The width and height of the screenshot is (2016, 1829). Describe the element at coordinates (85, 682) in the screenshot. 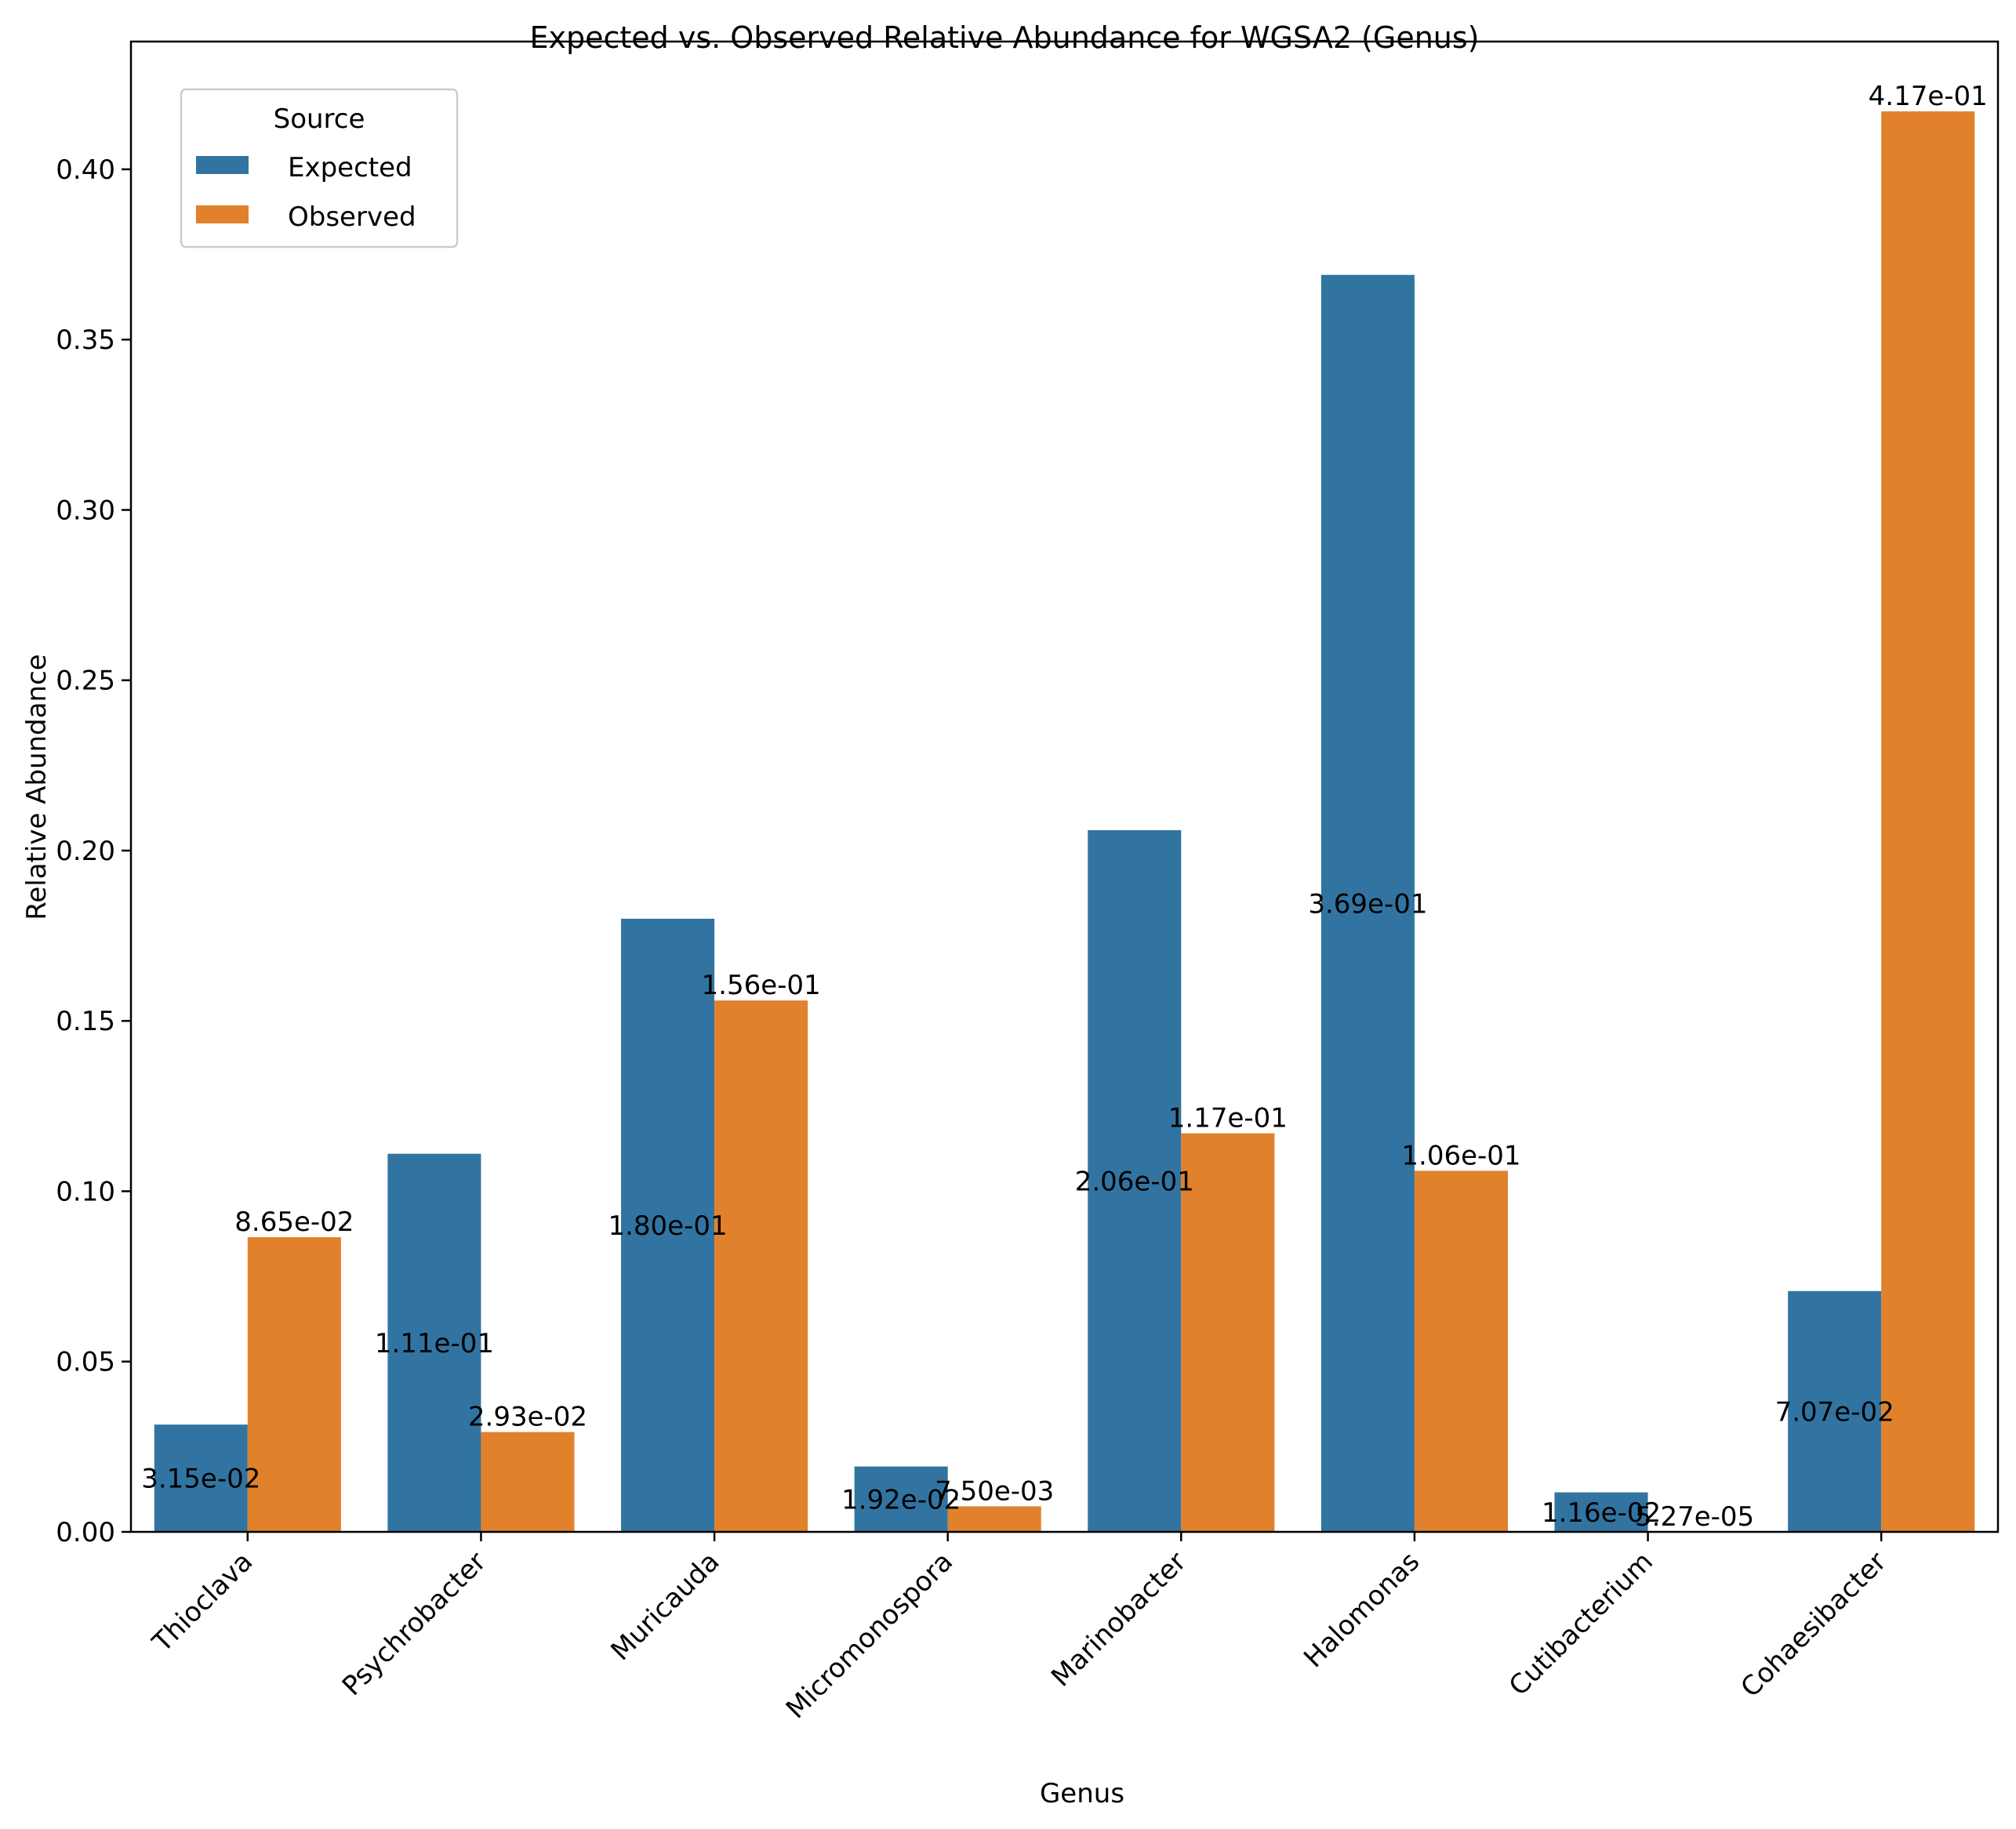

I see `y-tick-label: 0.25` at that location.